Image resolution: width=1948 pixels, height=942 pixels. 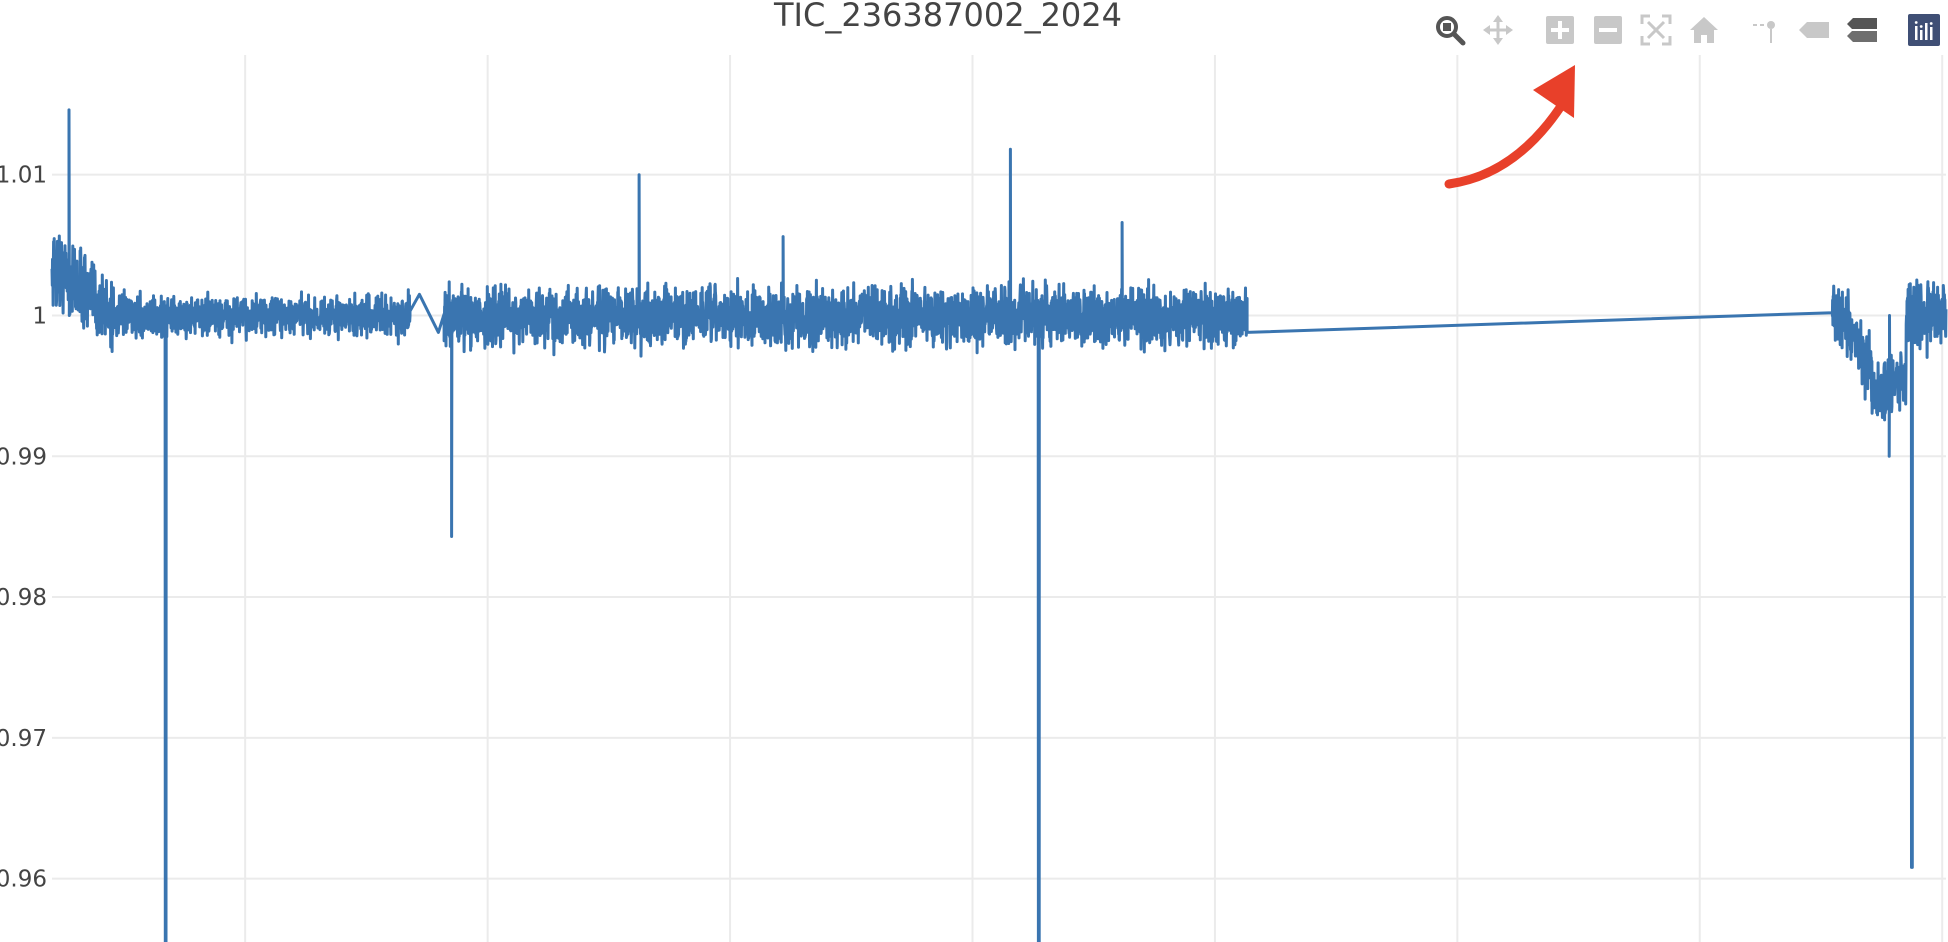 I want to click on reset-axes-button, so click(x=1704, y=30).